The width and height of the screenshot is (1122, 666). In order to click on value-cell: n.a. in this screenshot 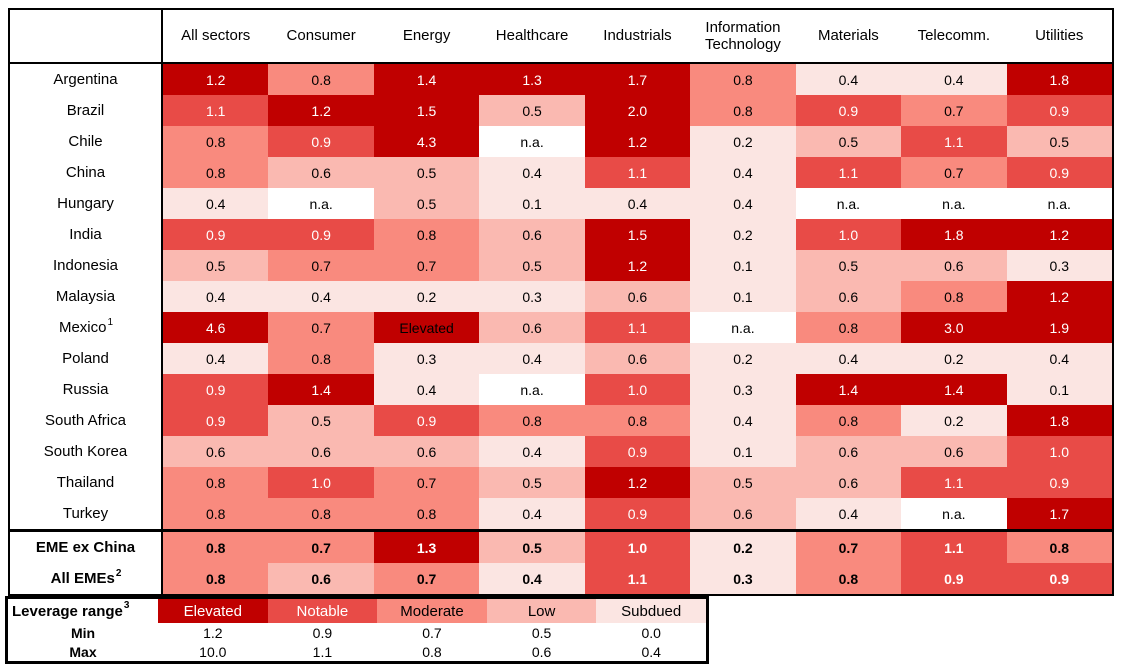, I will do `click(1059, 203)`.